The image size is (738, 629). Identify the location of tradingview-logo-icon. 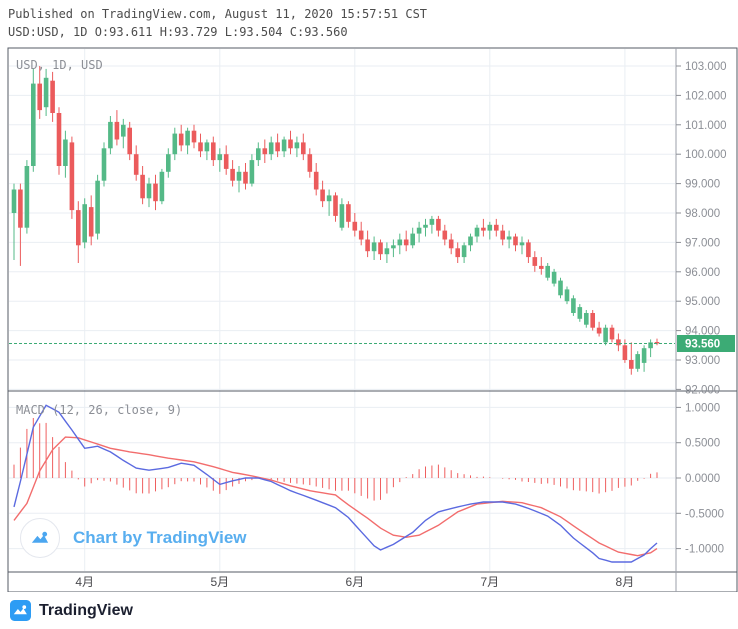
(40, 538).